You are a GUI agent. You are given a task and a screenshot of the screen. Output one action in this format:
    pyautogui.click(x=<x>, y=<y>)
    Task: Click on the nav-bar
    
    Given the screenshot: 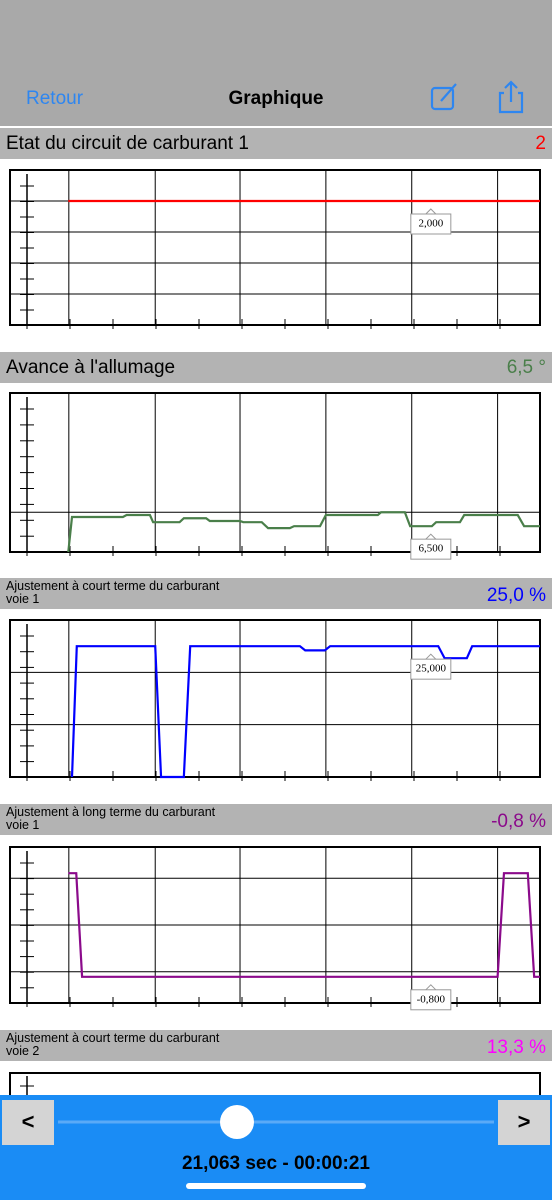 What is the action you would take?
    pyautogui.click(x=276, y=63)
    